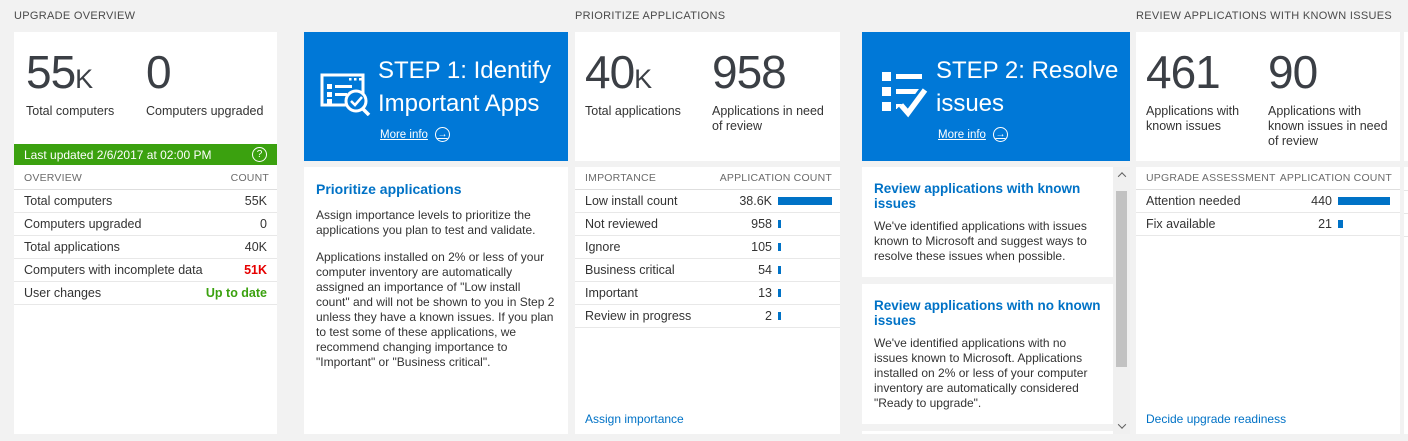 This screenshot has width=1408, height=441. What do you see at coordinates (765, 270) in the screenshot?
I see `row-value: 54` at bounding box center [765, 270].